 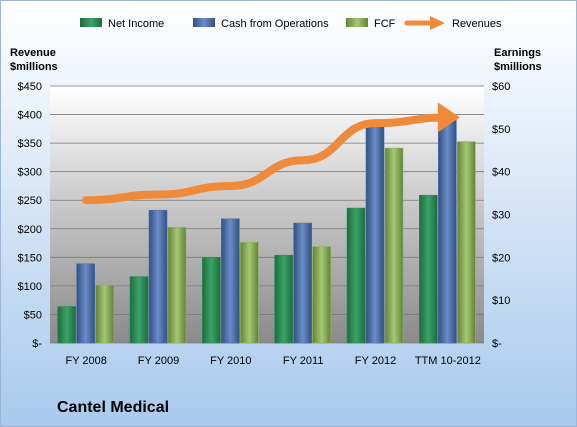 I want to click on category-label: FY 2008, so click(x=85, y=361).